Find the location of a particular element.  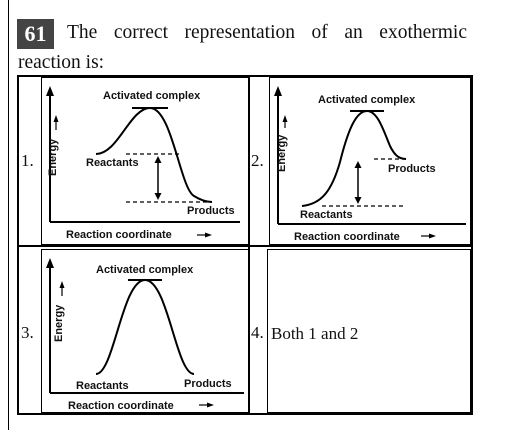

question-text-line2: reaction is: is located at coordinates (61, 62).